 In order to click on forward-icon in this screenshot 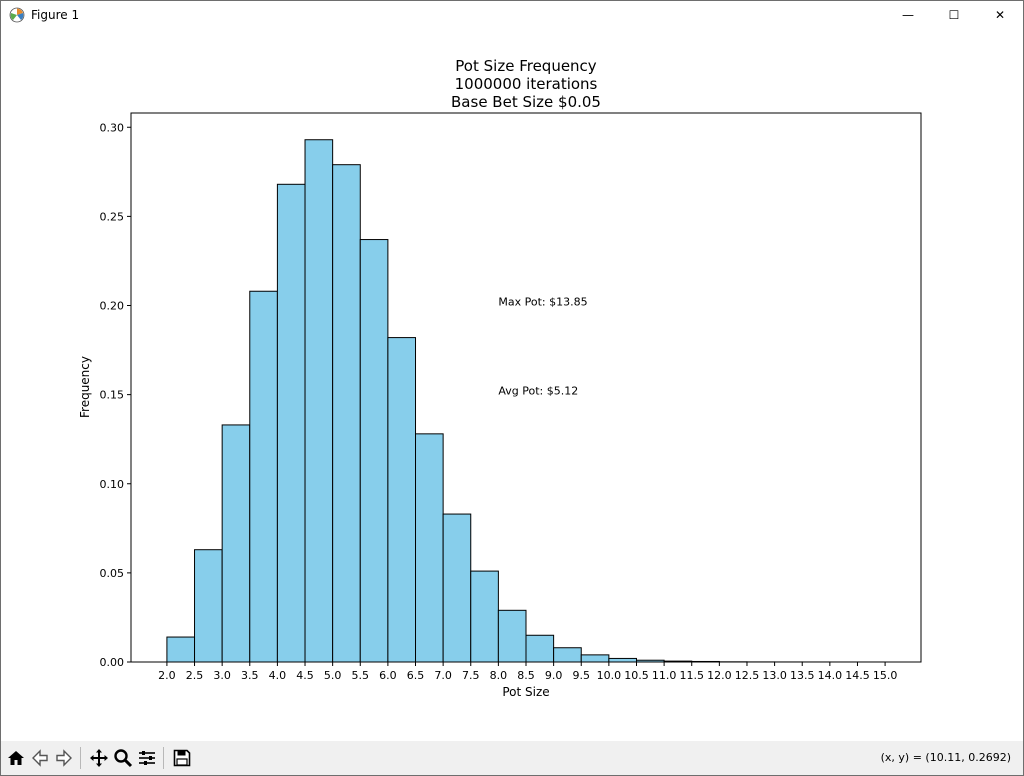, I will do `click(64, 758)`.